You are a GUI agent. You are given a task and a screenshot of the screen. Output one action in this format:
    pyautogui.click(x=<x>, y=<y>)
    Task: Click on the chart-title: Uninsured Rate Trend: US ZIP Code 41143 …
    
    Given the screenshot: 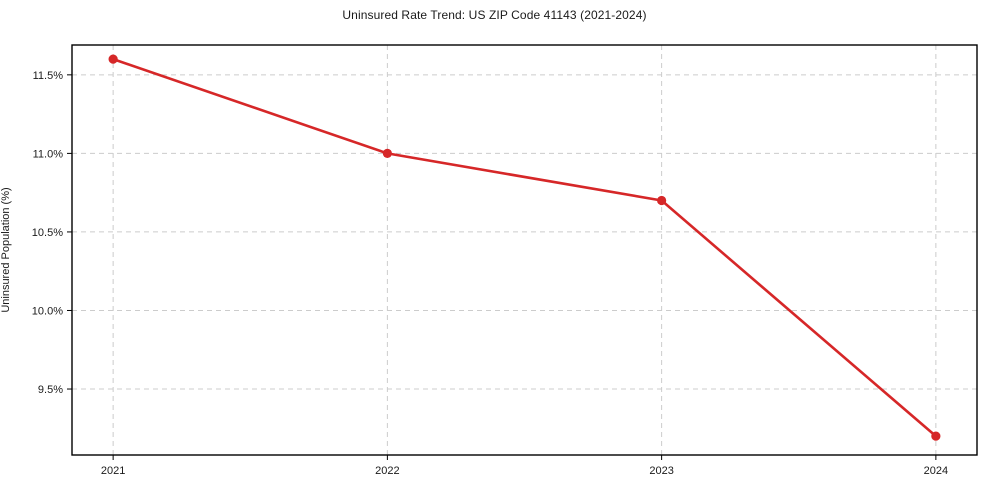 What is the action you would take?
    pyautogui.click(x=494, y=15)
    